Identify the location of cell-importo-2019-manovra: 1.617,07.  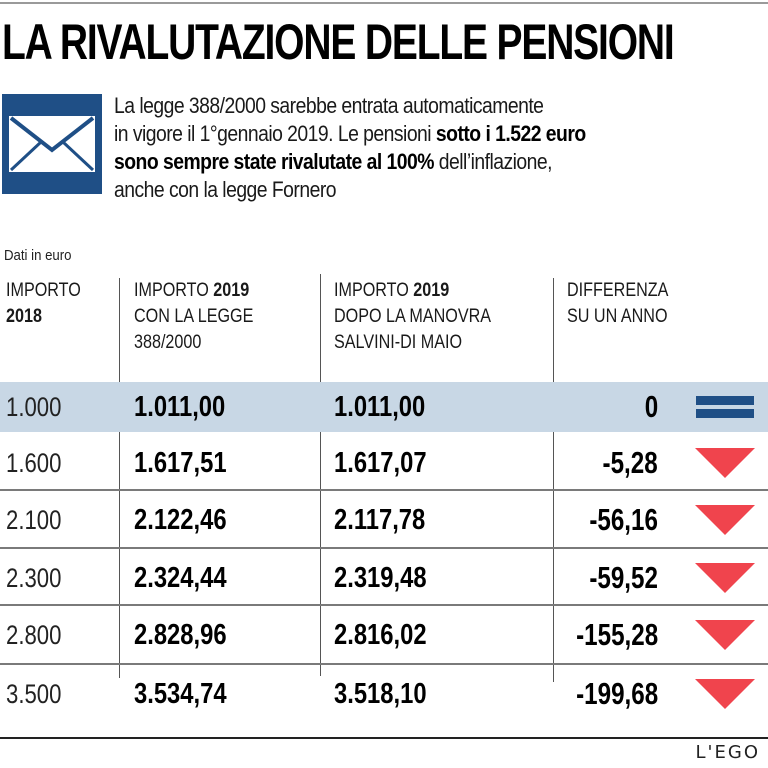
(380, 462).